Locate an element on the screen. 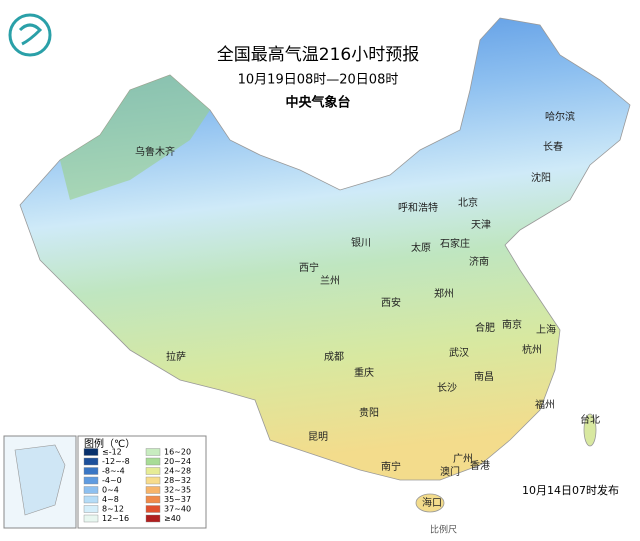 The width and height of the screenshot is (640, 541). legend-label: 12~16 is located at coordinates (115, 518).